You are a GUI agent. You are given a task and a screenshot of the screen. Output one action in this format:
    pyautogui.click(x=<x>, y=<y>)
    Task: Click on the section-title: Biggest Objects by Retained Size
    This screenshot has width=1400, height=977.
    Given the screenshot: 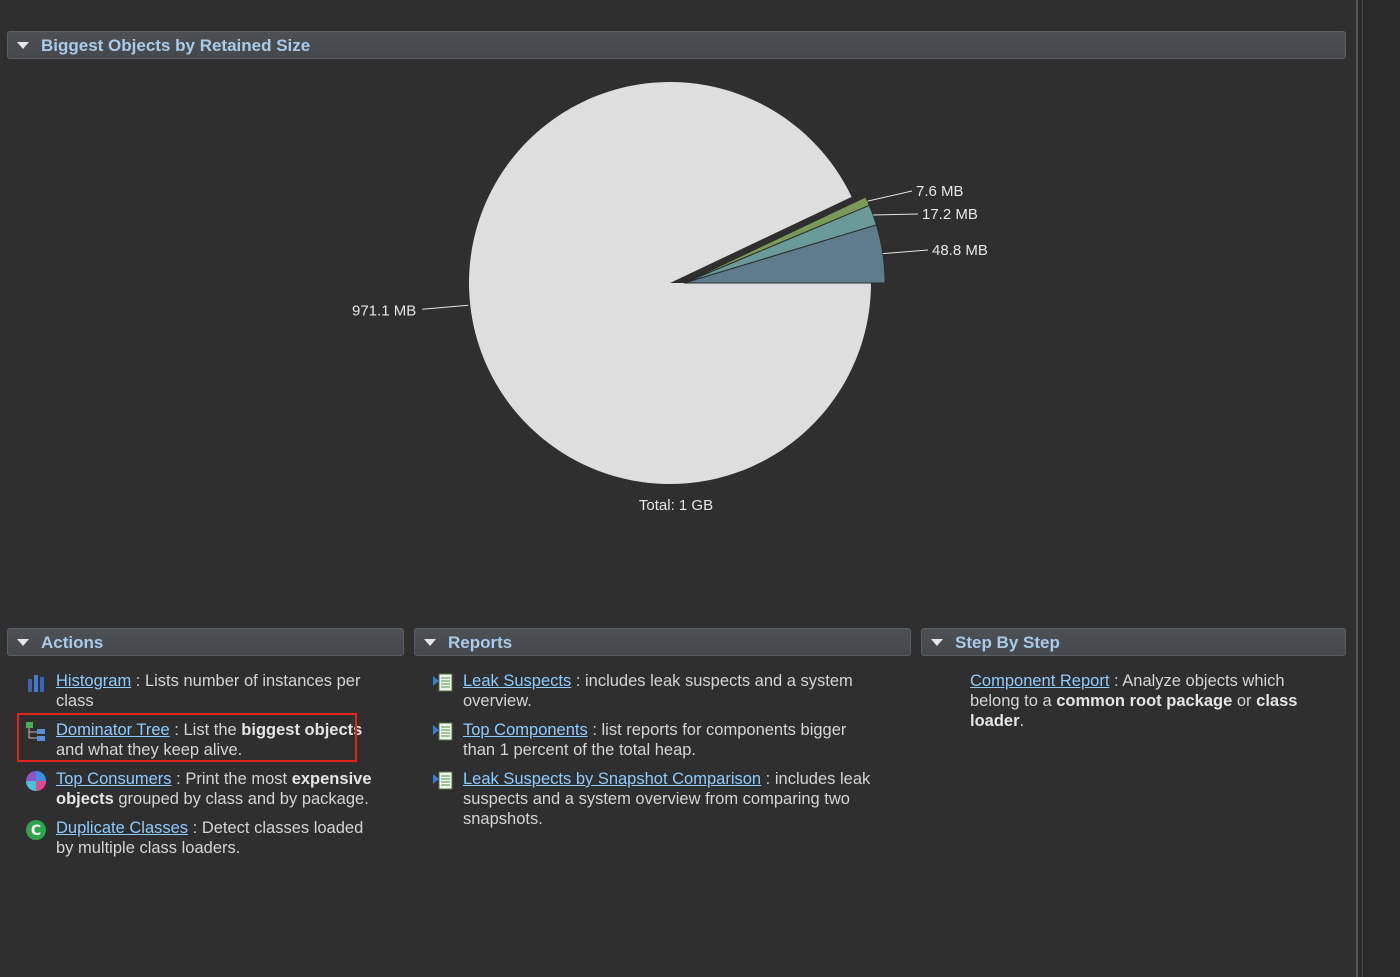 What is the action you would take?
    pyautogui.click(x=176, y=45)
    